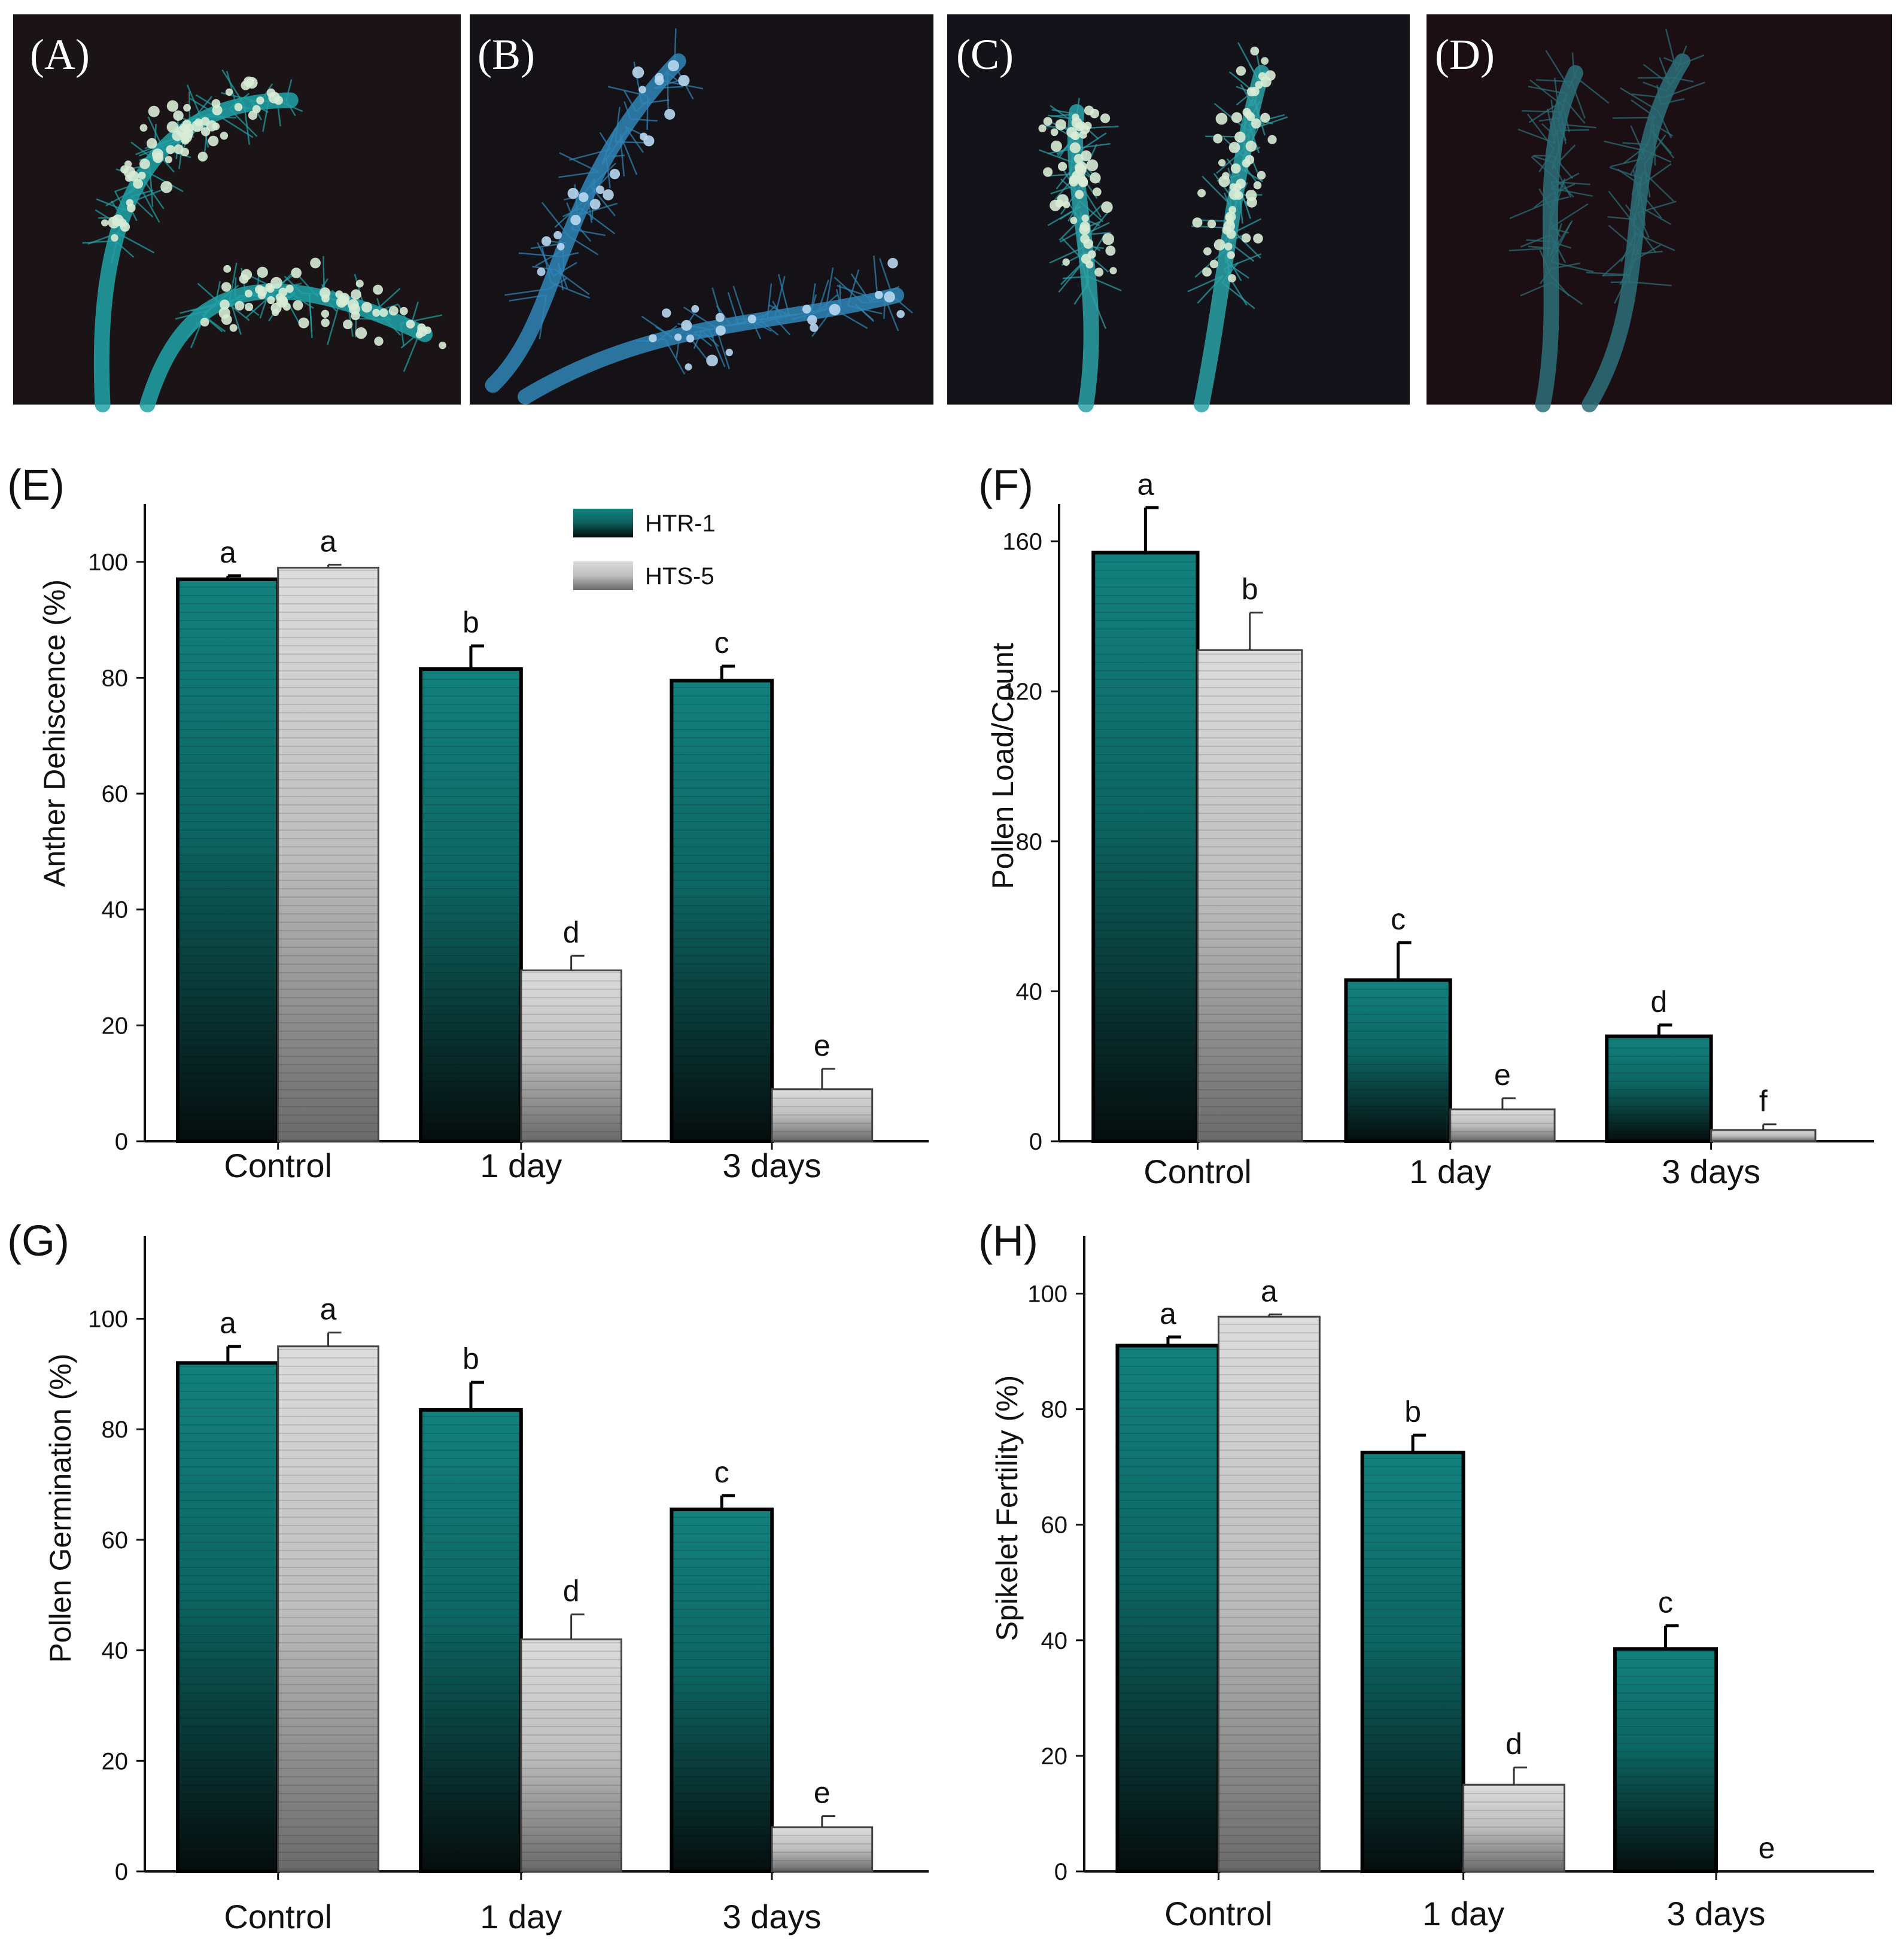  What do you see at coordinates (644, 549) in the screenshot?
I see `legend: HTR-1 HTS-5` at bounding box center [644, 549].